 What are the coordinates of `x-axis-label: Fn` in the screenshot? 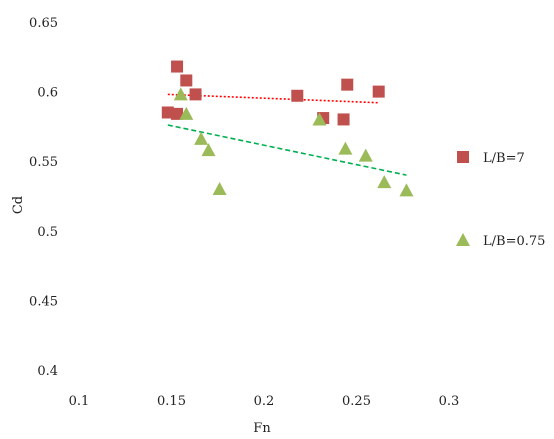 It's located at (262, 428).